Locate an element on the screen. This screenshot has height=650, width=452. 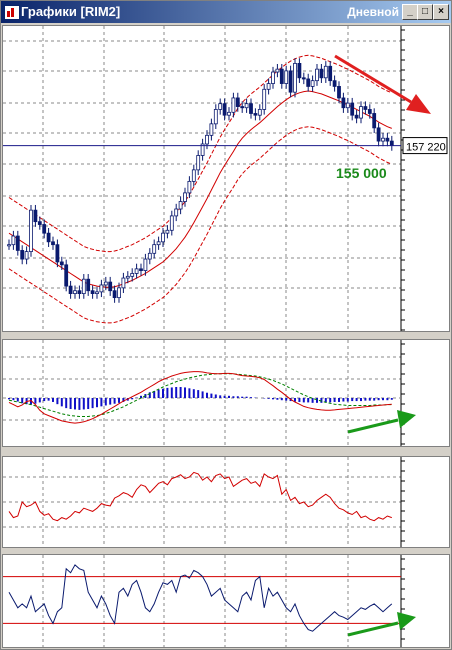
oscillator-pane is located at coordinates (226, 502).